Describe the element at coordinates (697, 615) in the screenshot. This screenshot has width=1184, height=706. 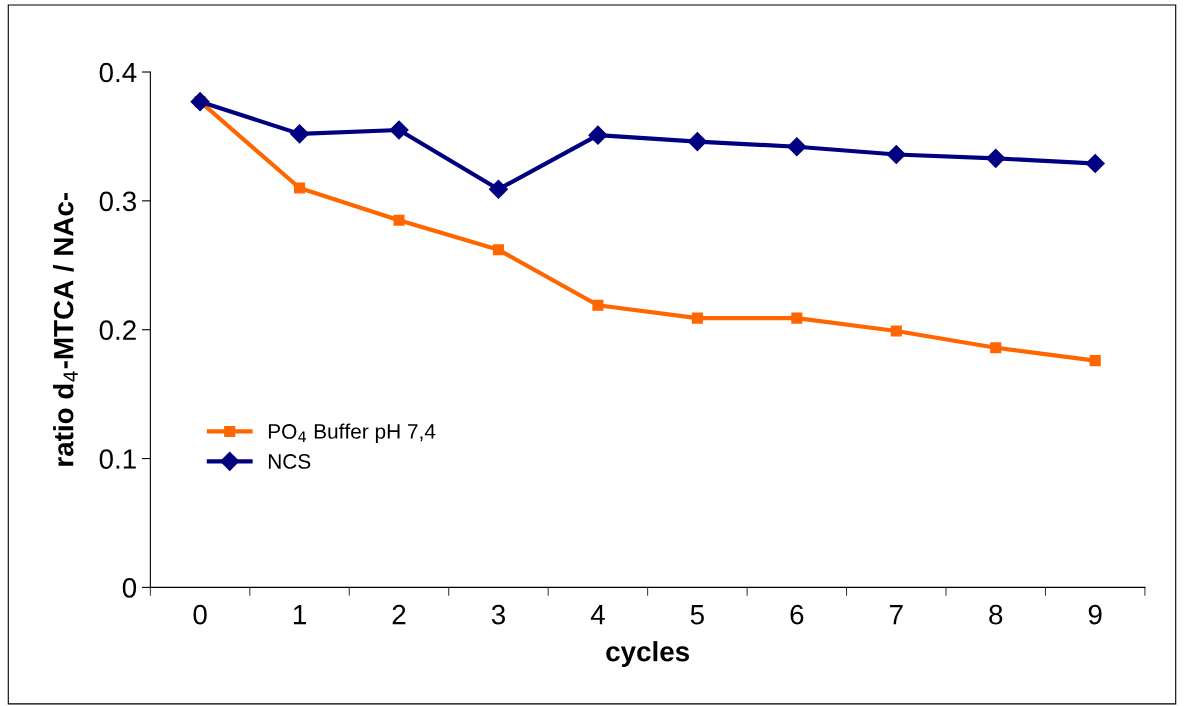
I see `x-tick-label: 5` at that location.